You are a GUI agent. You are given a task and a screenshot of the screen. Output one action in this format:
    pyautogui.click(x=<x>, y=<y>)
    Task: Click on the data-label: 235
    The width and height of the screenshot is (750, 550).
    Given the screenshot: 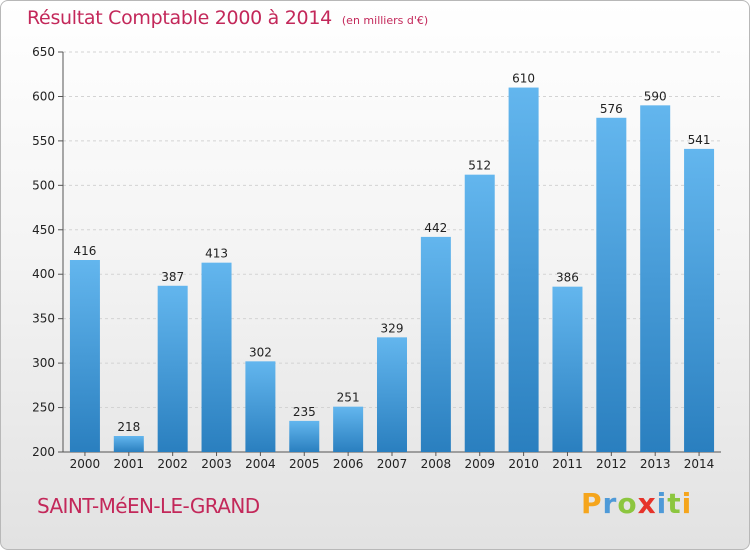 What is the action you would take?
    pyautogui.click(x=304, y=412)
    